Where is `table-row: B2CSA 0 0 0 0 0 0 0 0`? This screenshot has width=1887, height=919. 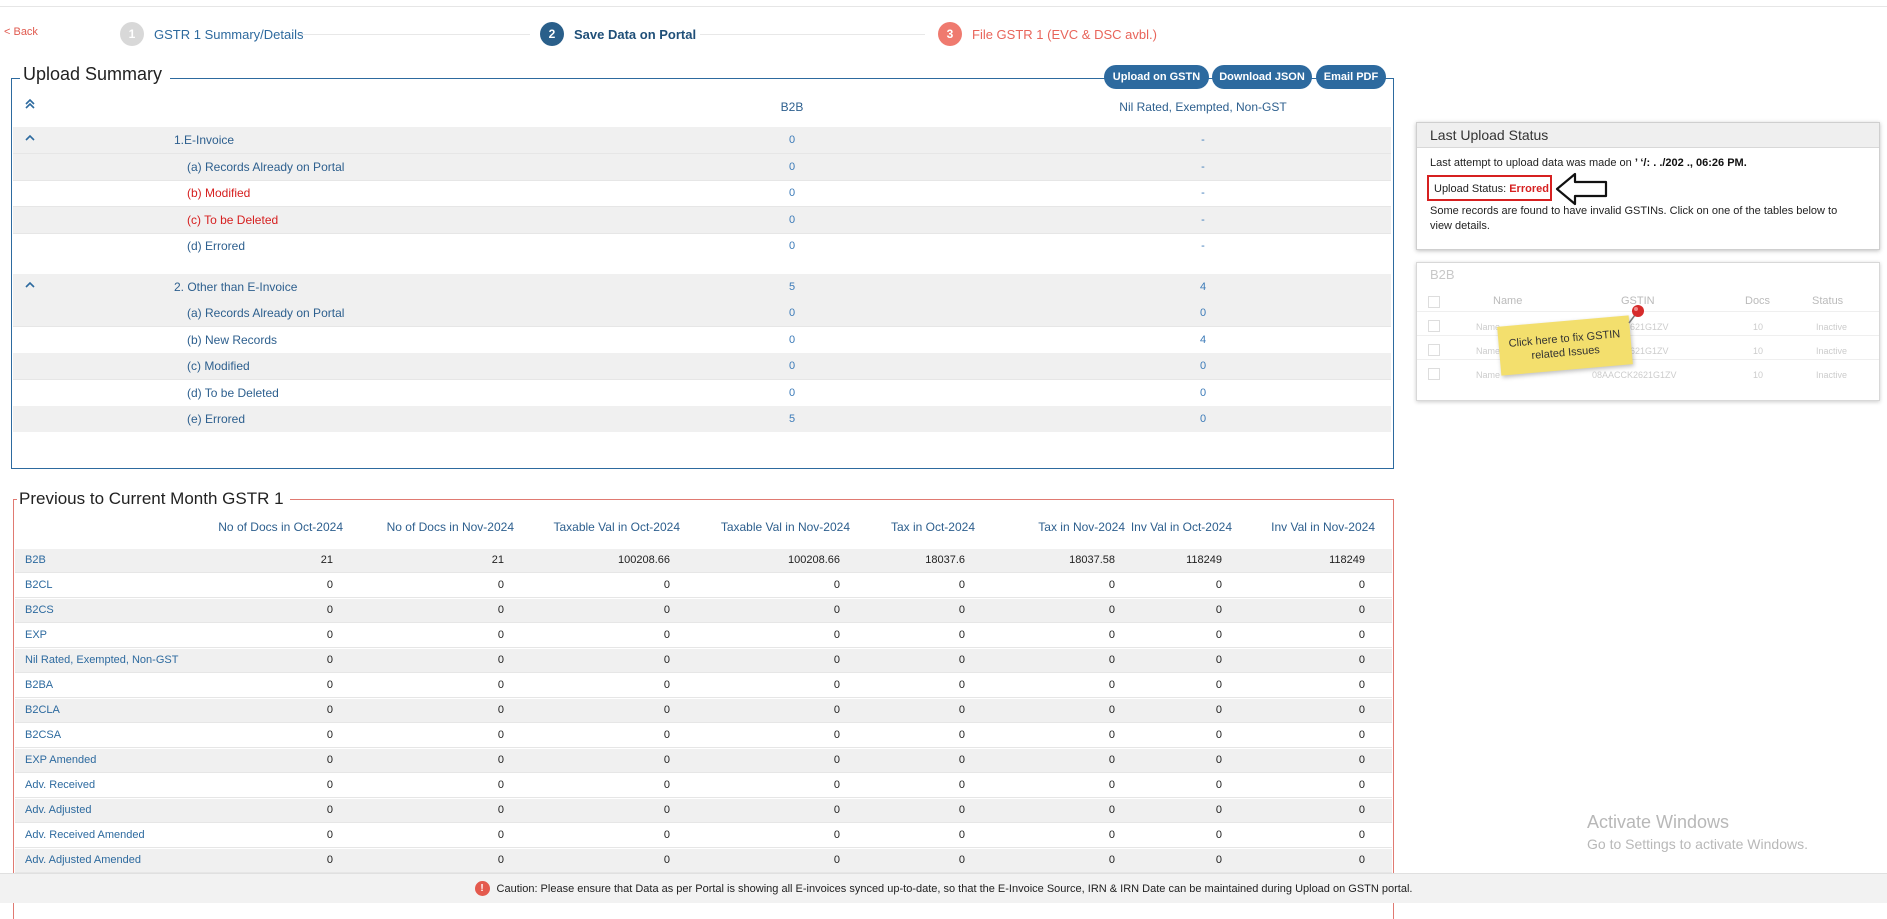 table-row: B2CSA 0 0 0 0 0 0 0 0 is located at coordinates (703, 736).